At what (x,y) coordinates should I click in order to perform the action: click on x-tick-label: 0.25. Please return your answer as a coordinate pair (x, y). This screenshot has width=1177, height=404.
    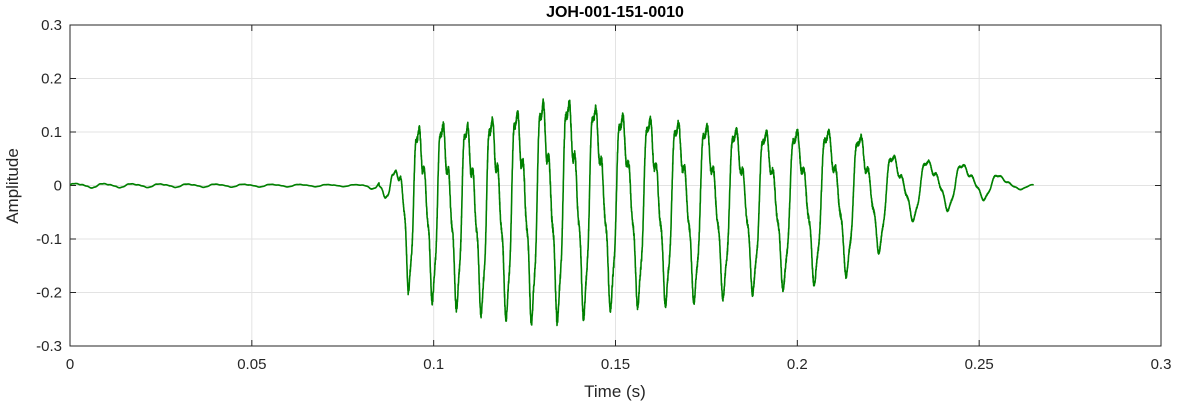
    Looking at the image, I should click on (979, 364).